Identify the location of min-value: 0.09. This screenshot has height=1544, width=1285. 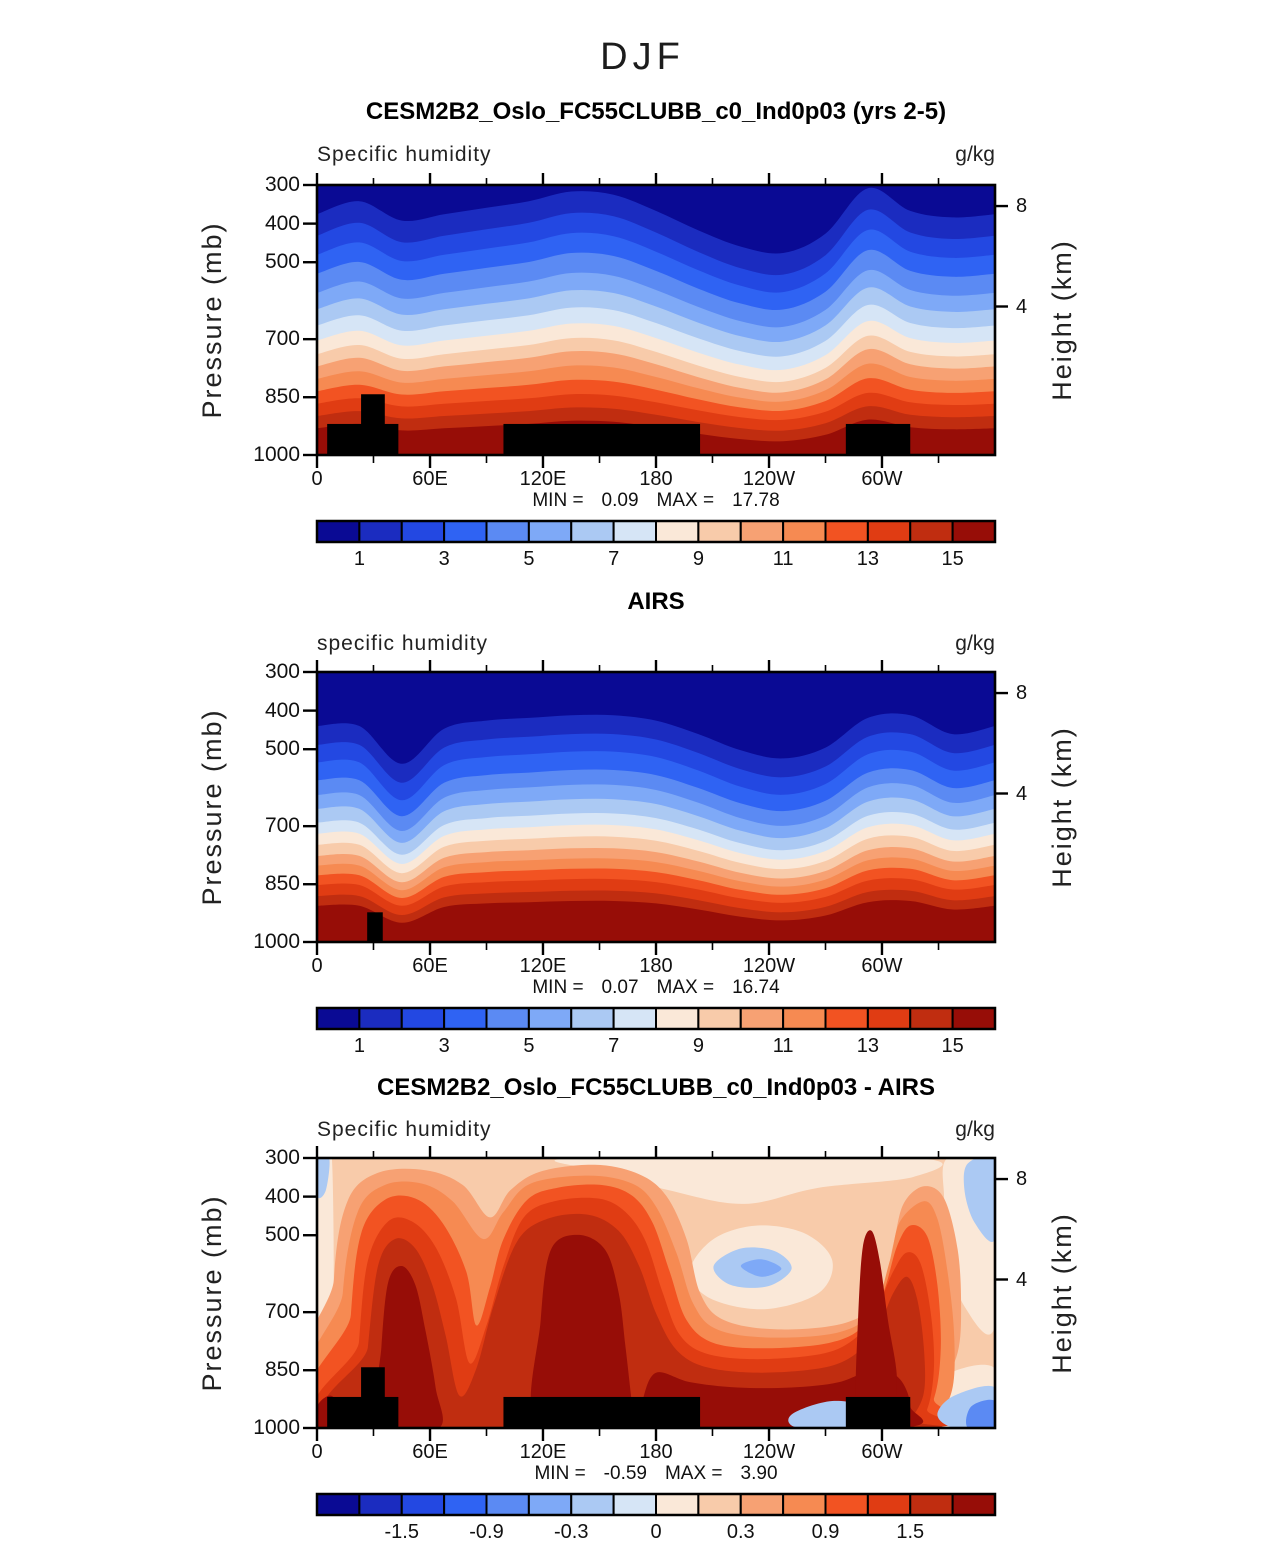
(620, 500).